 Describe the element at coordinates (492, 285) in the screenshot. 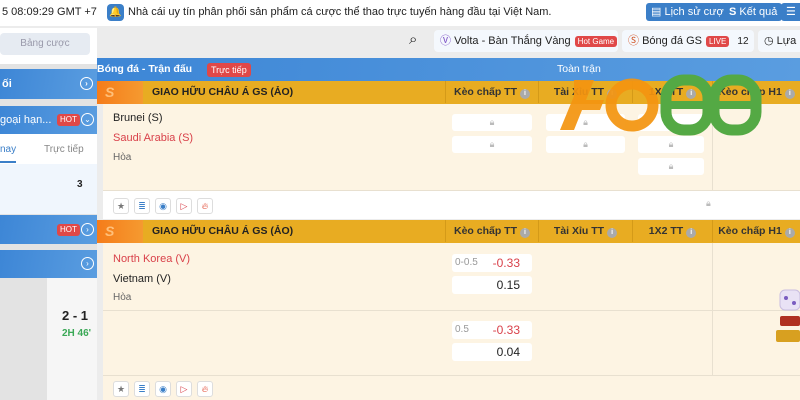

I see `handicap-away-odds: 0.15` at that location.